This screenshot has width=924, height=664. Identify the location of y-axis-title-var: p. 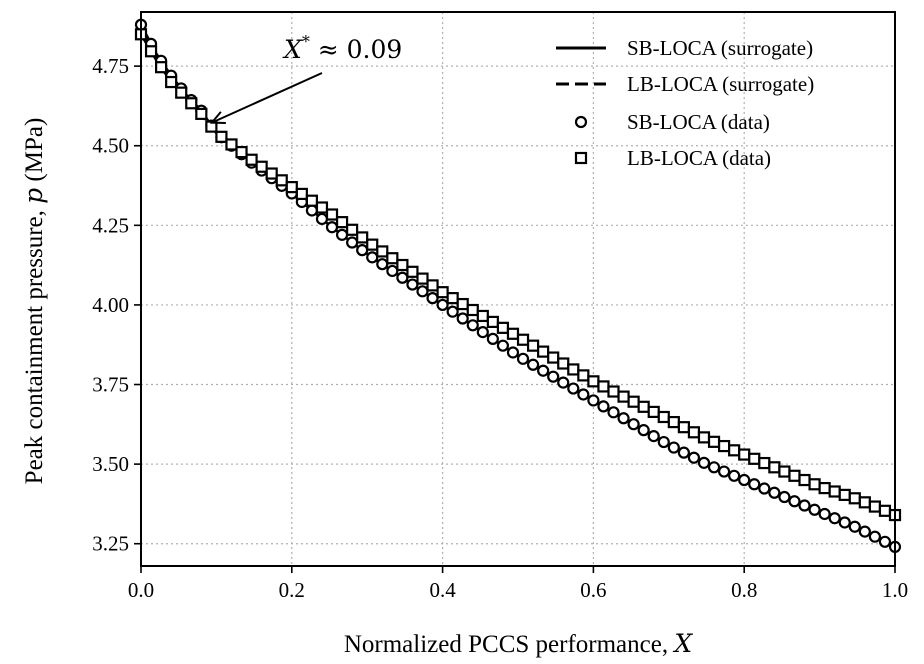
(33, 196).